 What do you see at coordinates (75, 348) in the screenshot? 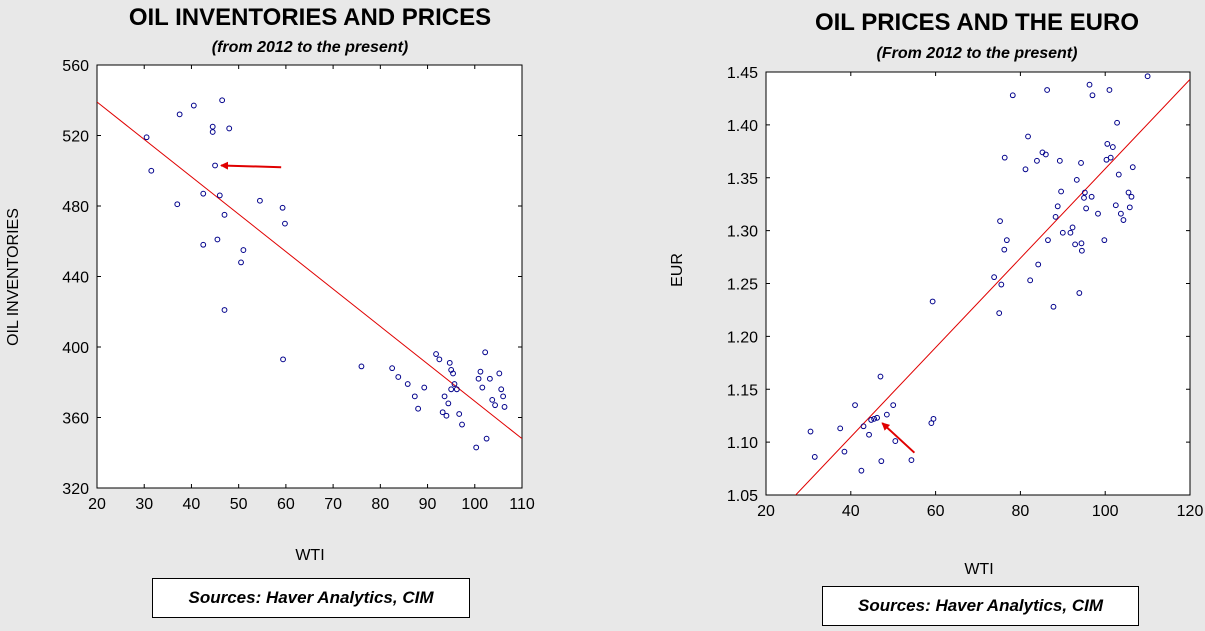
I see `y-tick-label: 400` at bounding box center [75, 348].